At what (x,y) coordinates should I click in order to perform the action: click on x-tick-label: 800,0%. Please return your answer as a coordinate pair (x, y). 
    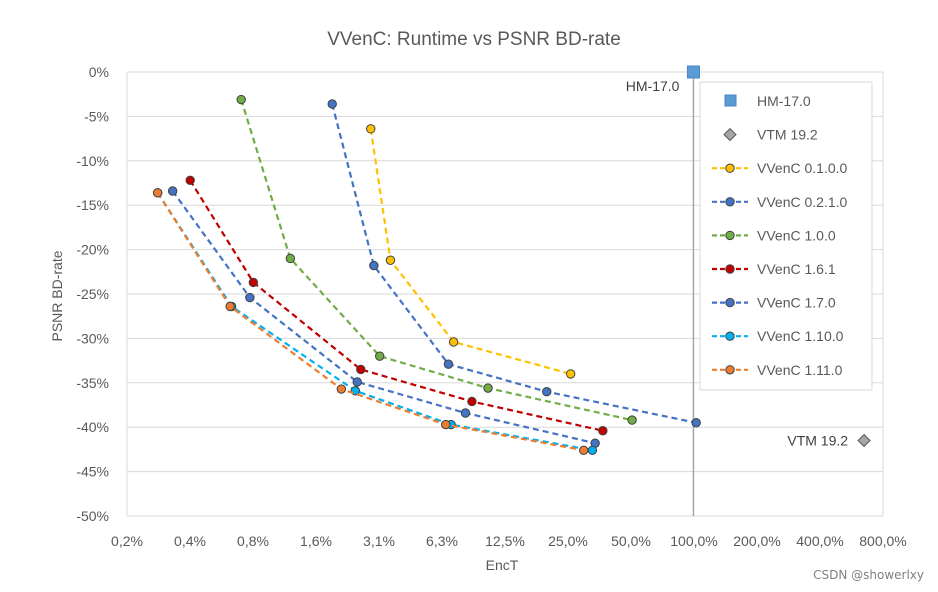
    Looking at the image, I should click on (882, 541).